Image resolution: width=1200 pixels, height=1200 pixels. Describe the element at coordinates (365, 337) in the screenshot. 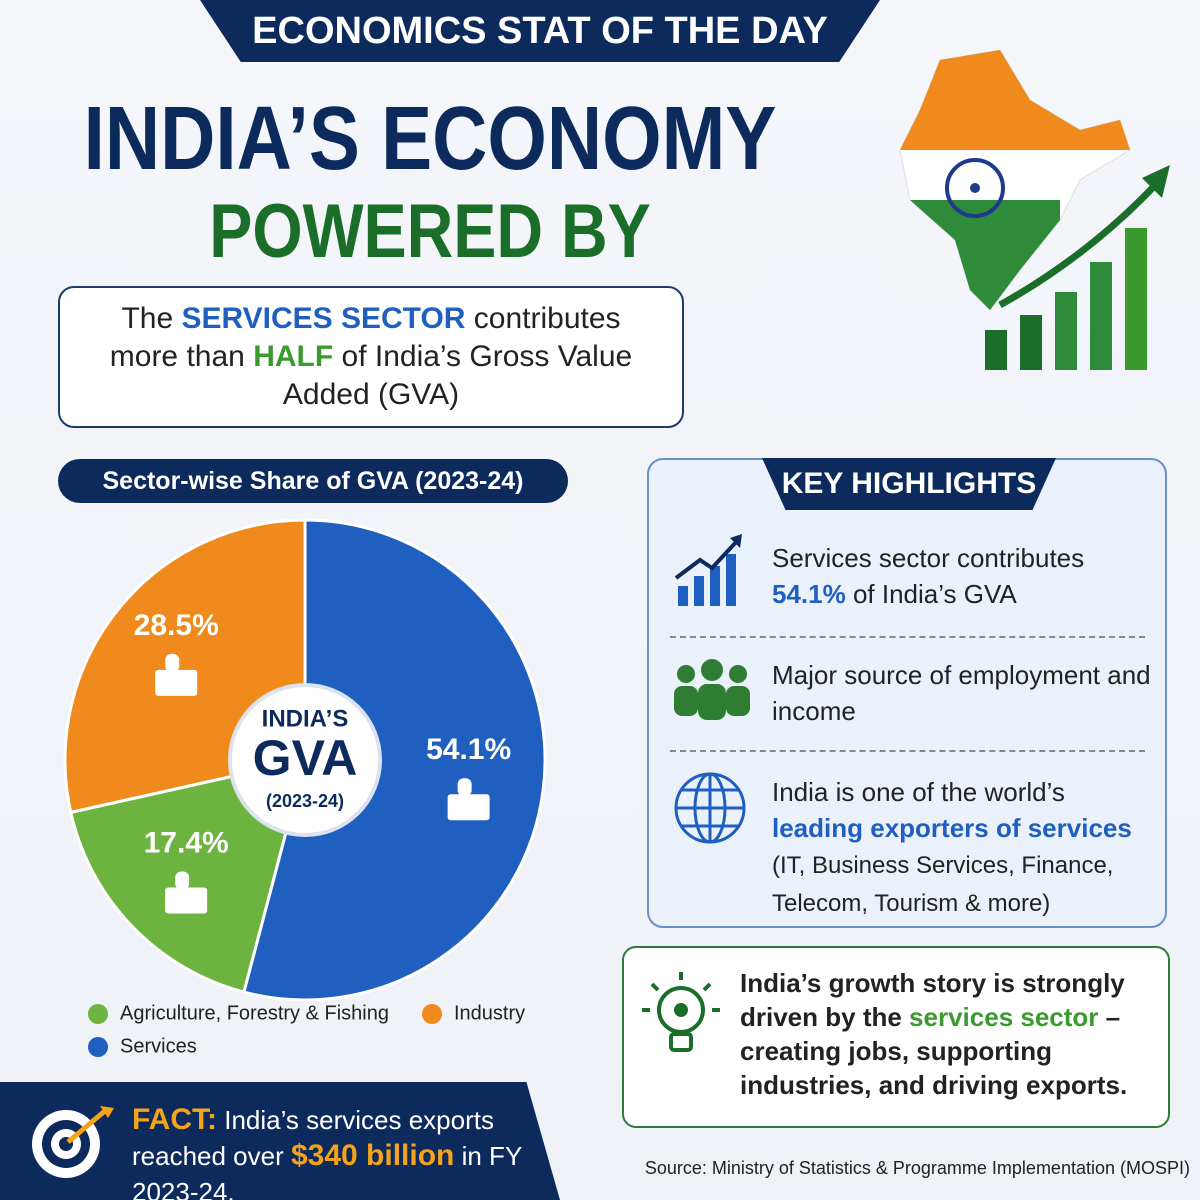

I see `intro-text: contributes more than` at that location.